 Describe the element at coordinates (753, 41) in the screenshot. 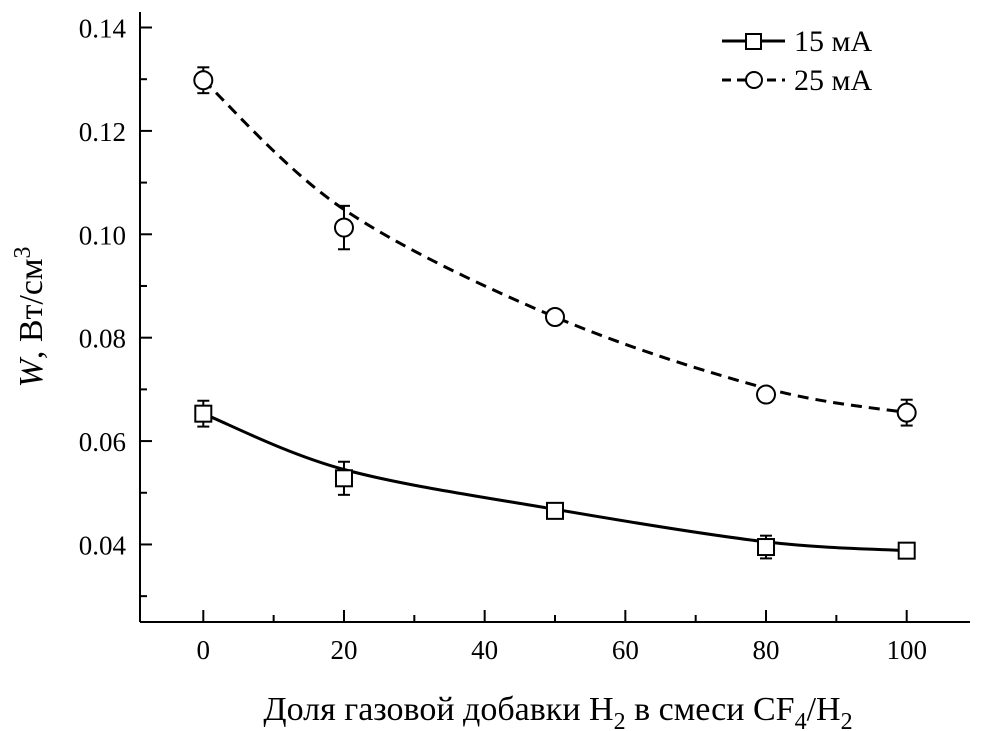

I see `legend-square-marker` at that location.